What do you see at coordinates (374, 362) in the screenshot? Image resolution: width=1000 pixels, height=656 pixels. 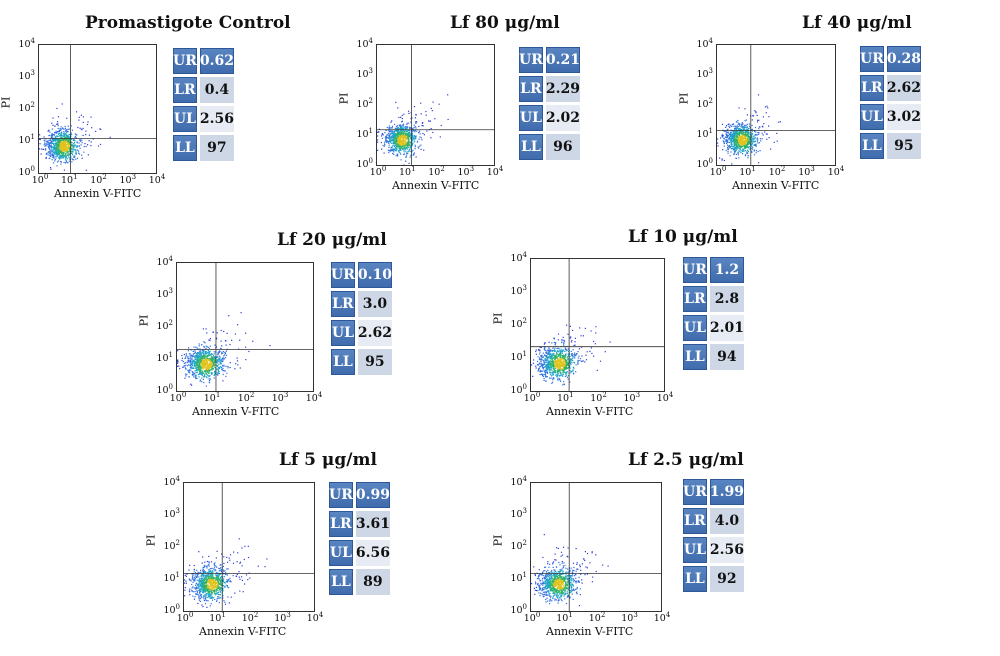 I see `quadrant-value: 95` at bounding box center [374, 362].